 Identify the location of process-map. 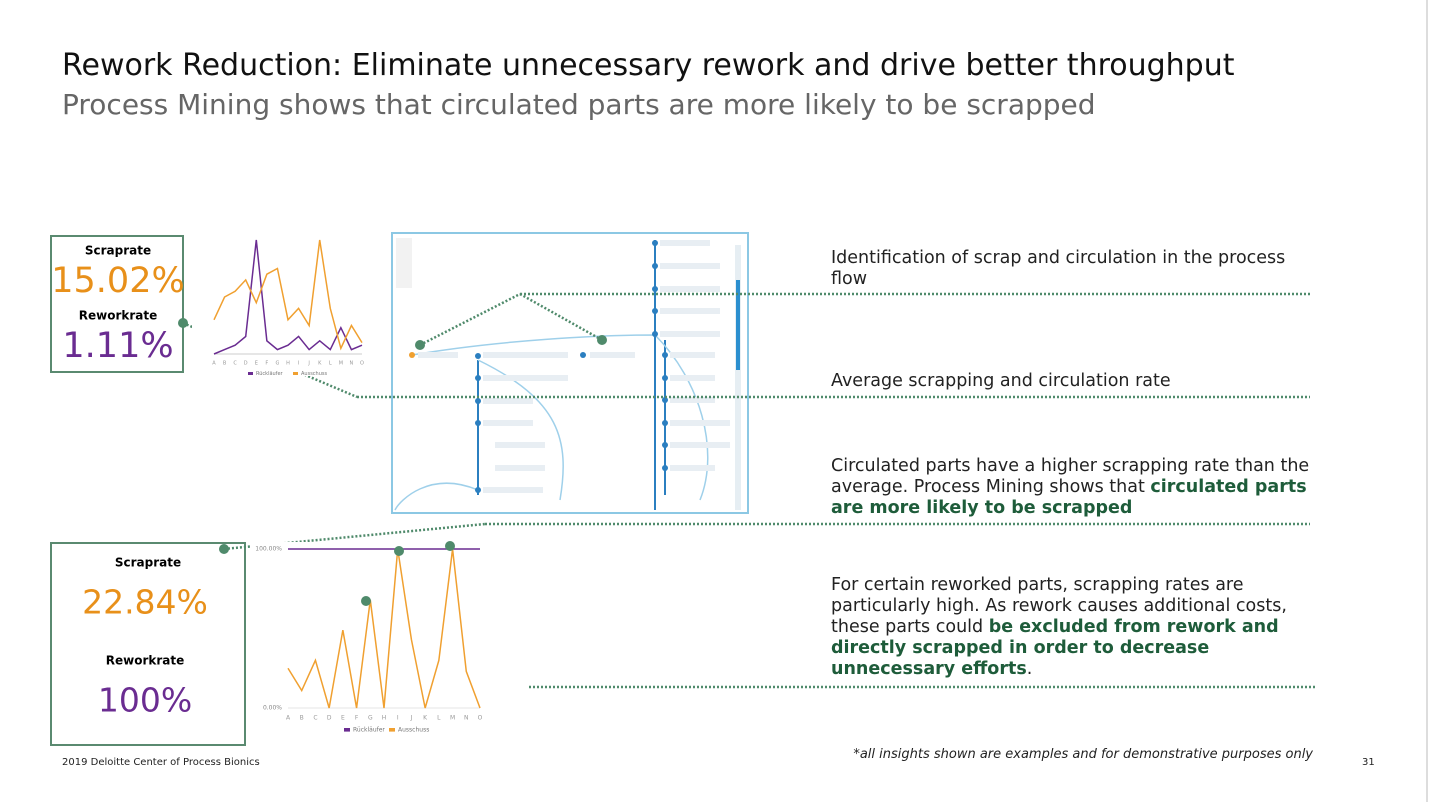
(570, 373).